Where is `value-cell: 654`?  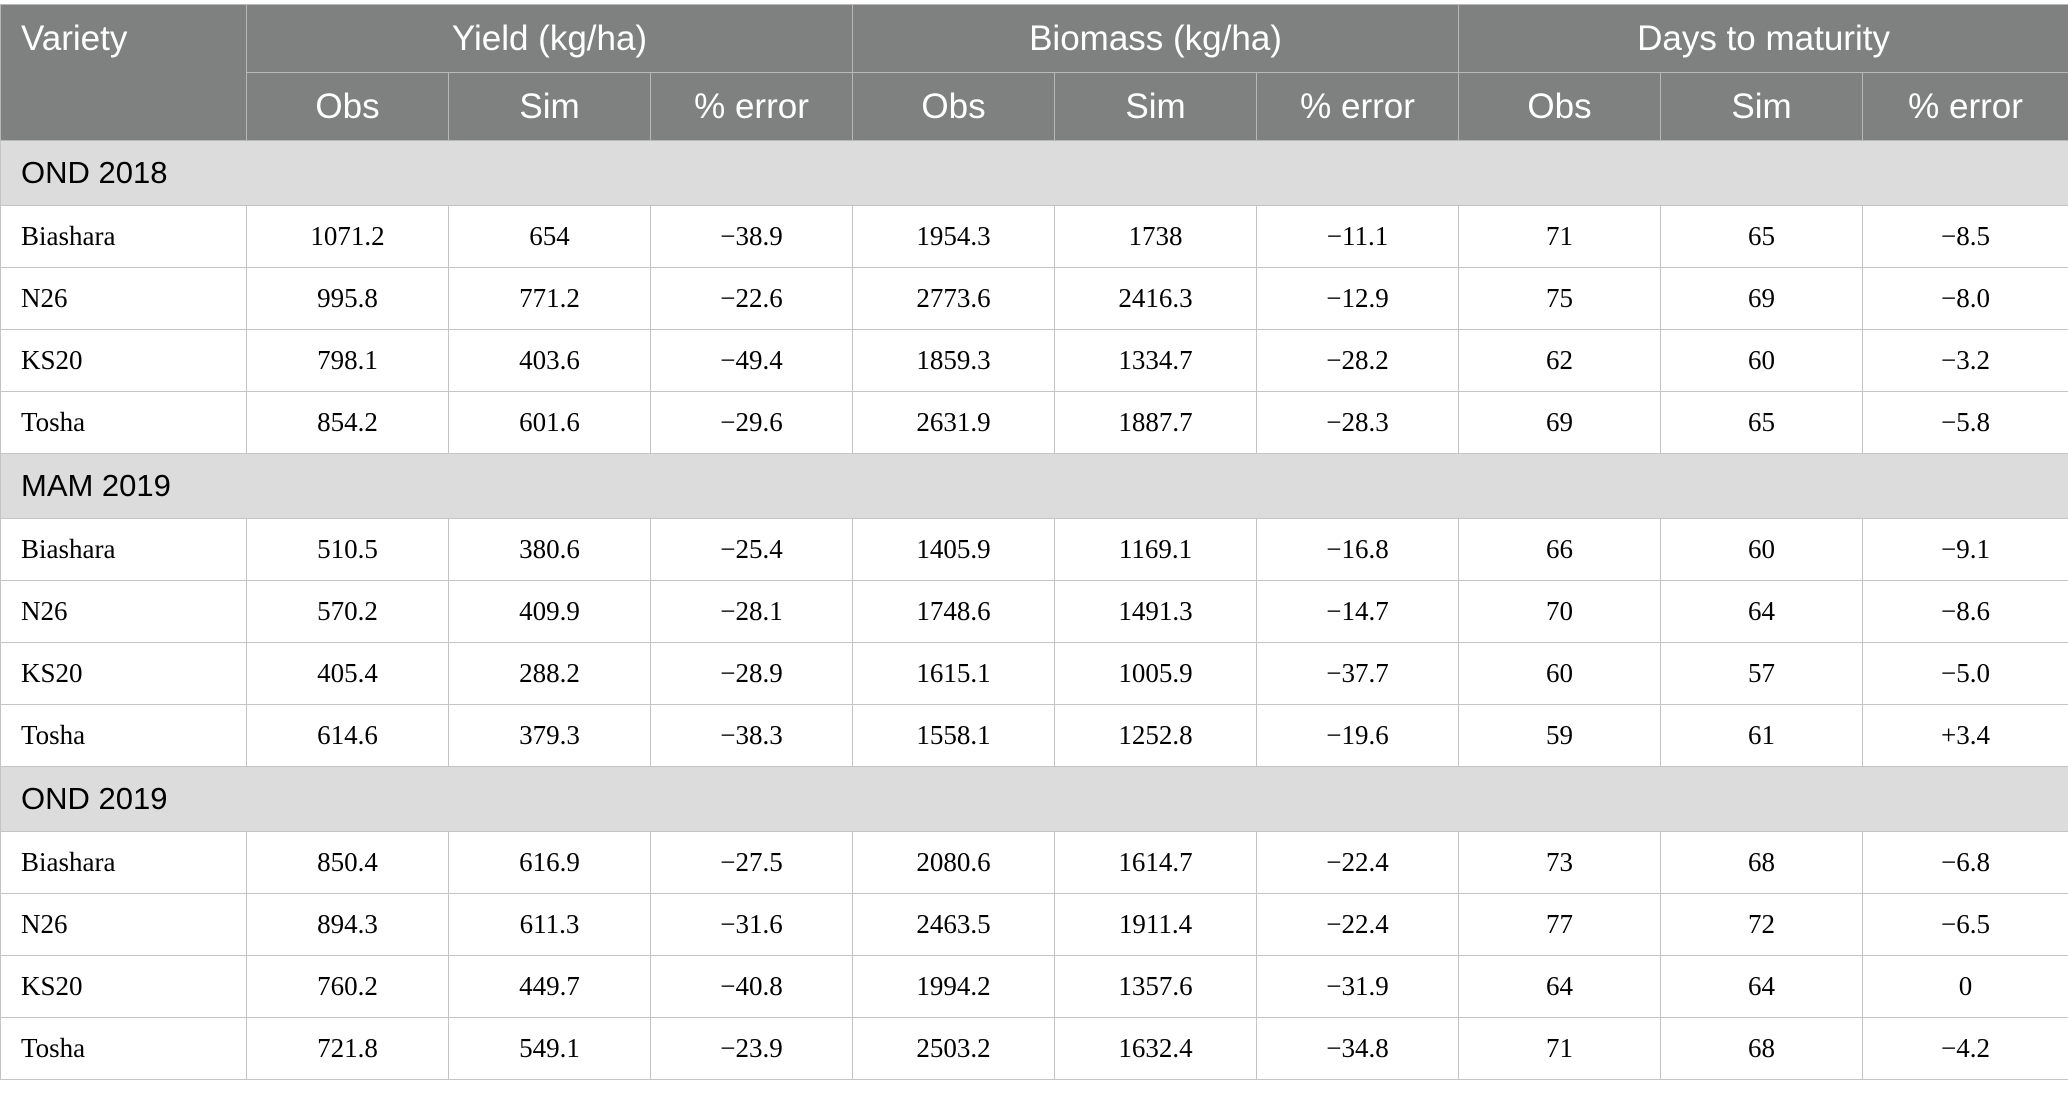
value-cell: 654 is located at coordinates (549, 236).